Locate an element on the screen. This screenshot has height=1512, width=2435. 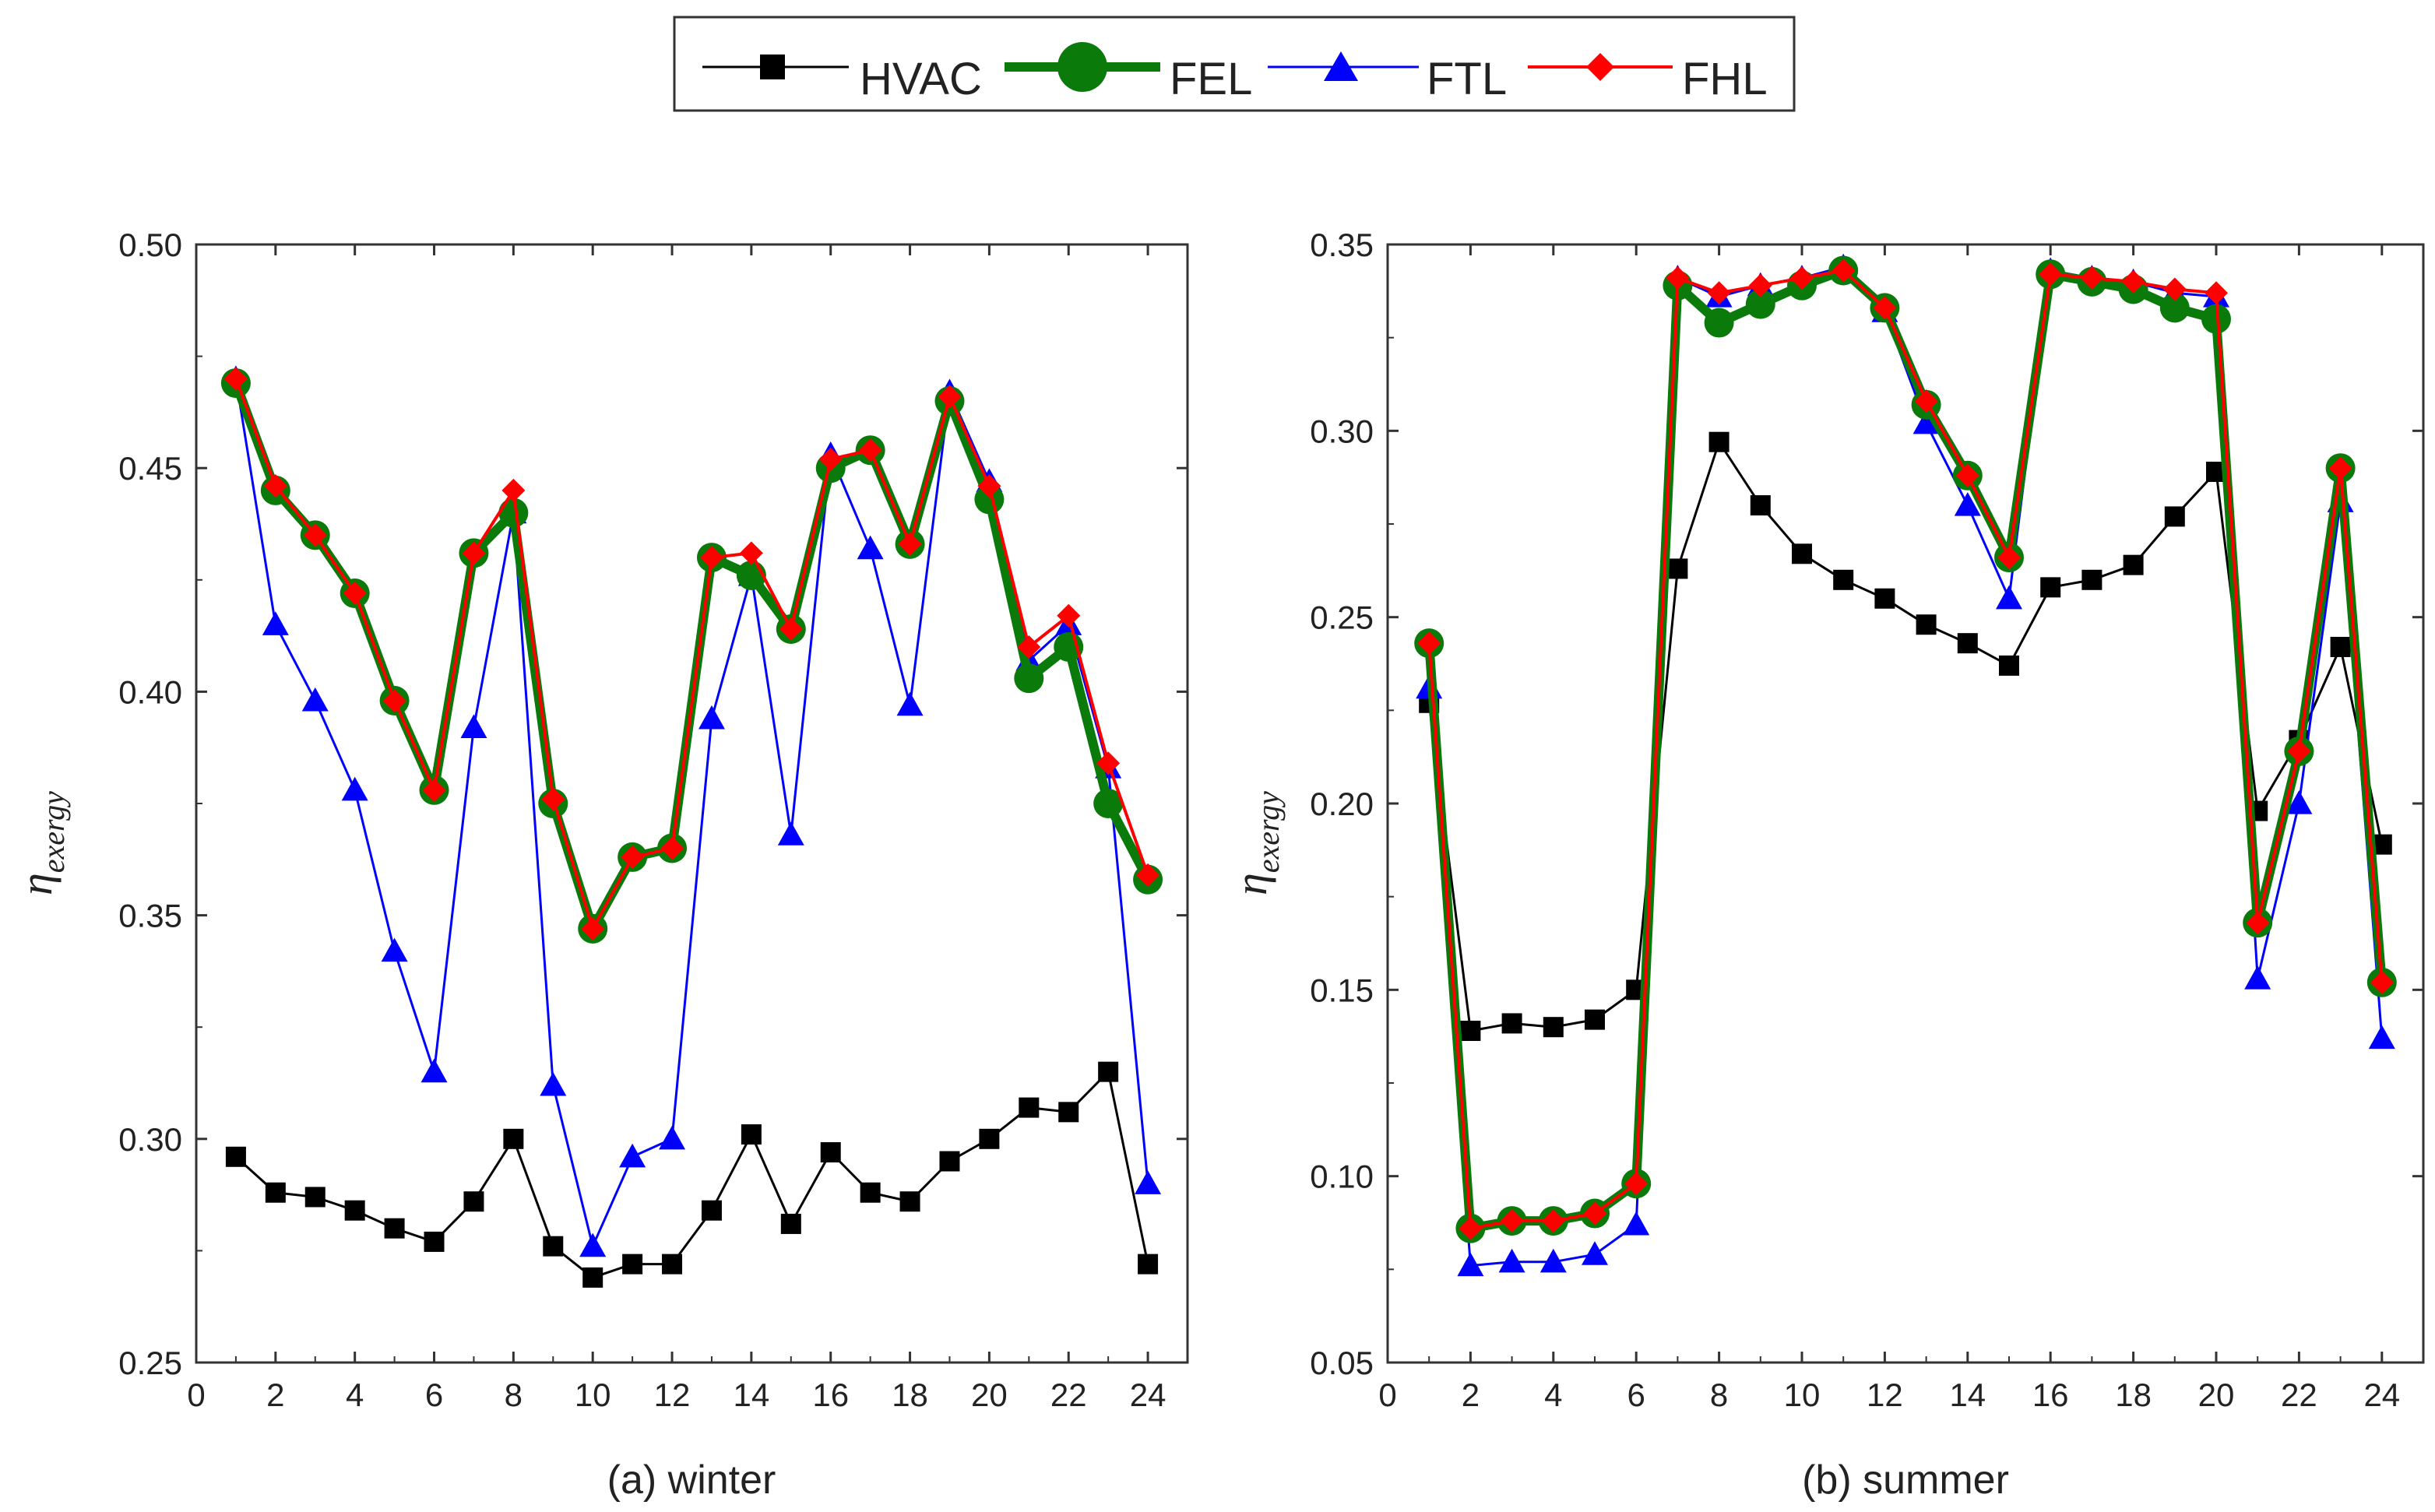
x-tick-label-summer-12: 12 is located at coordinates (1885, 1395).